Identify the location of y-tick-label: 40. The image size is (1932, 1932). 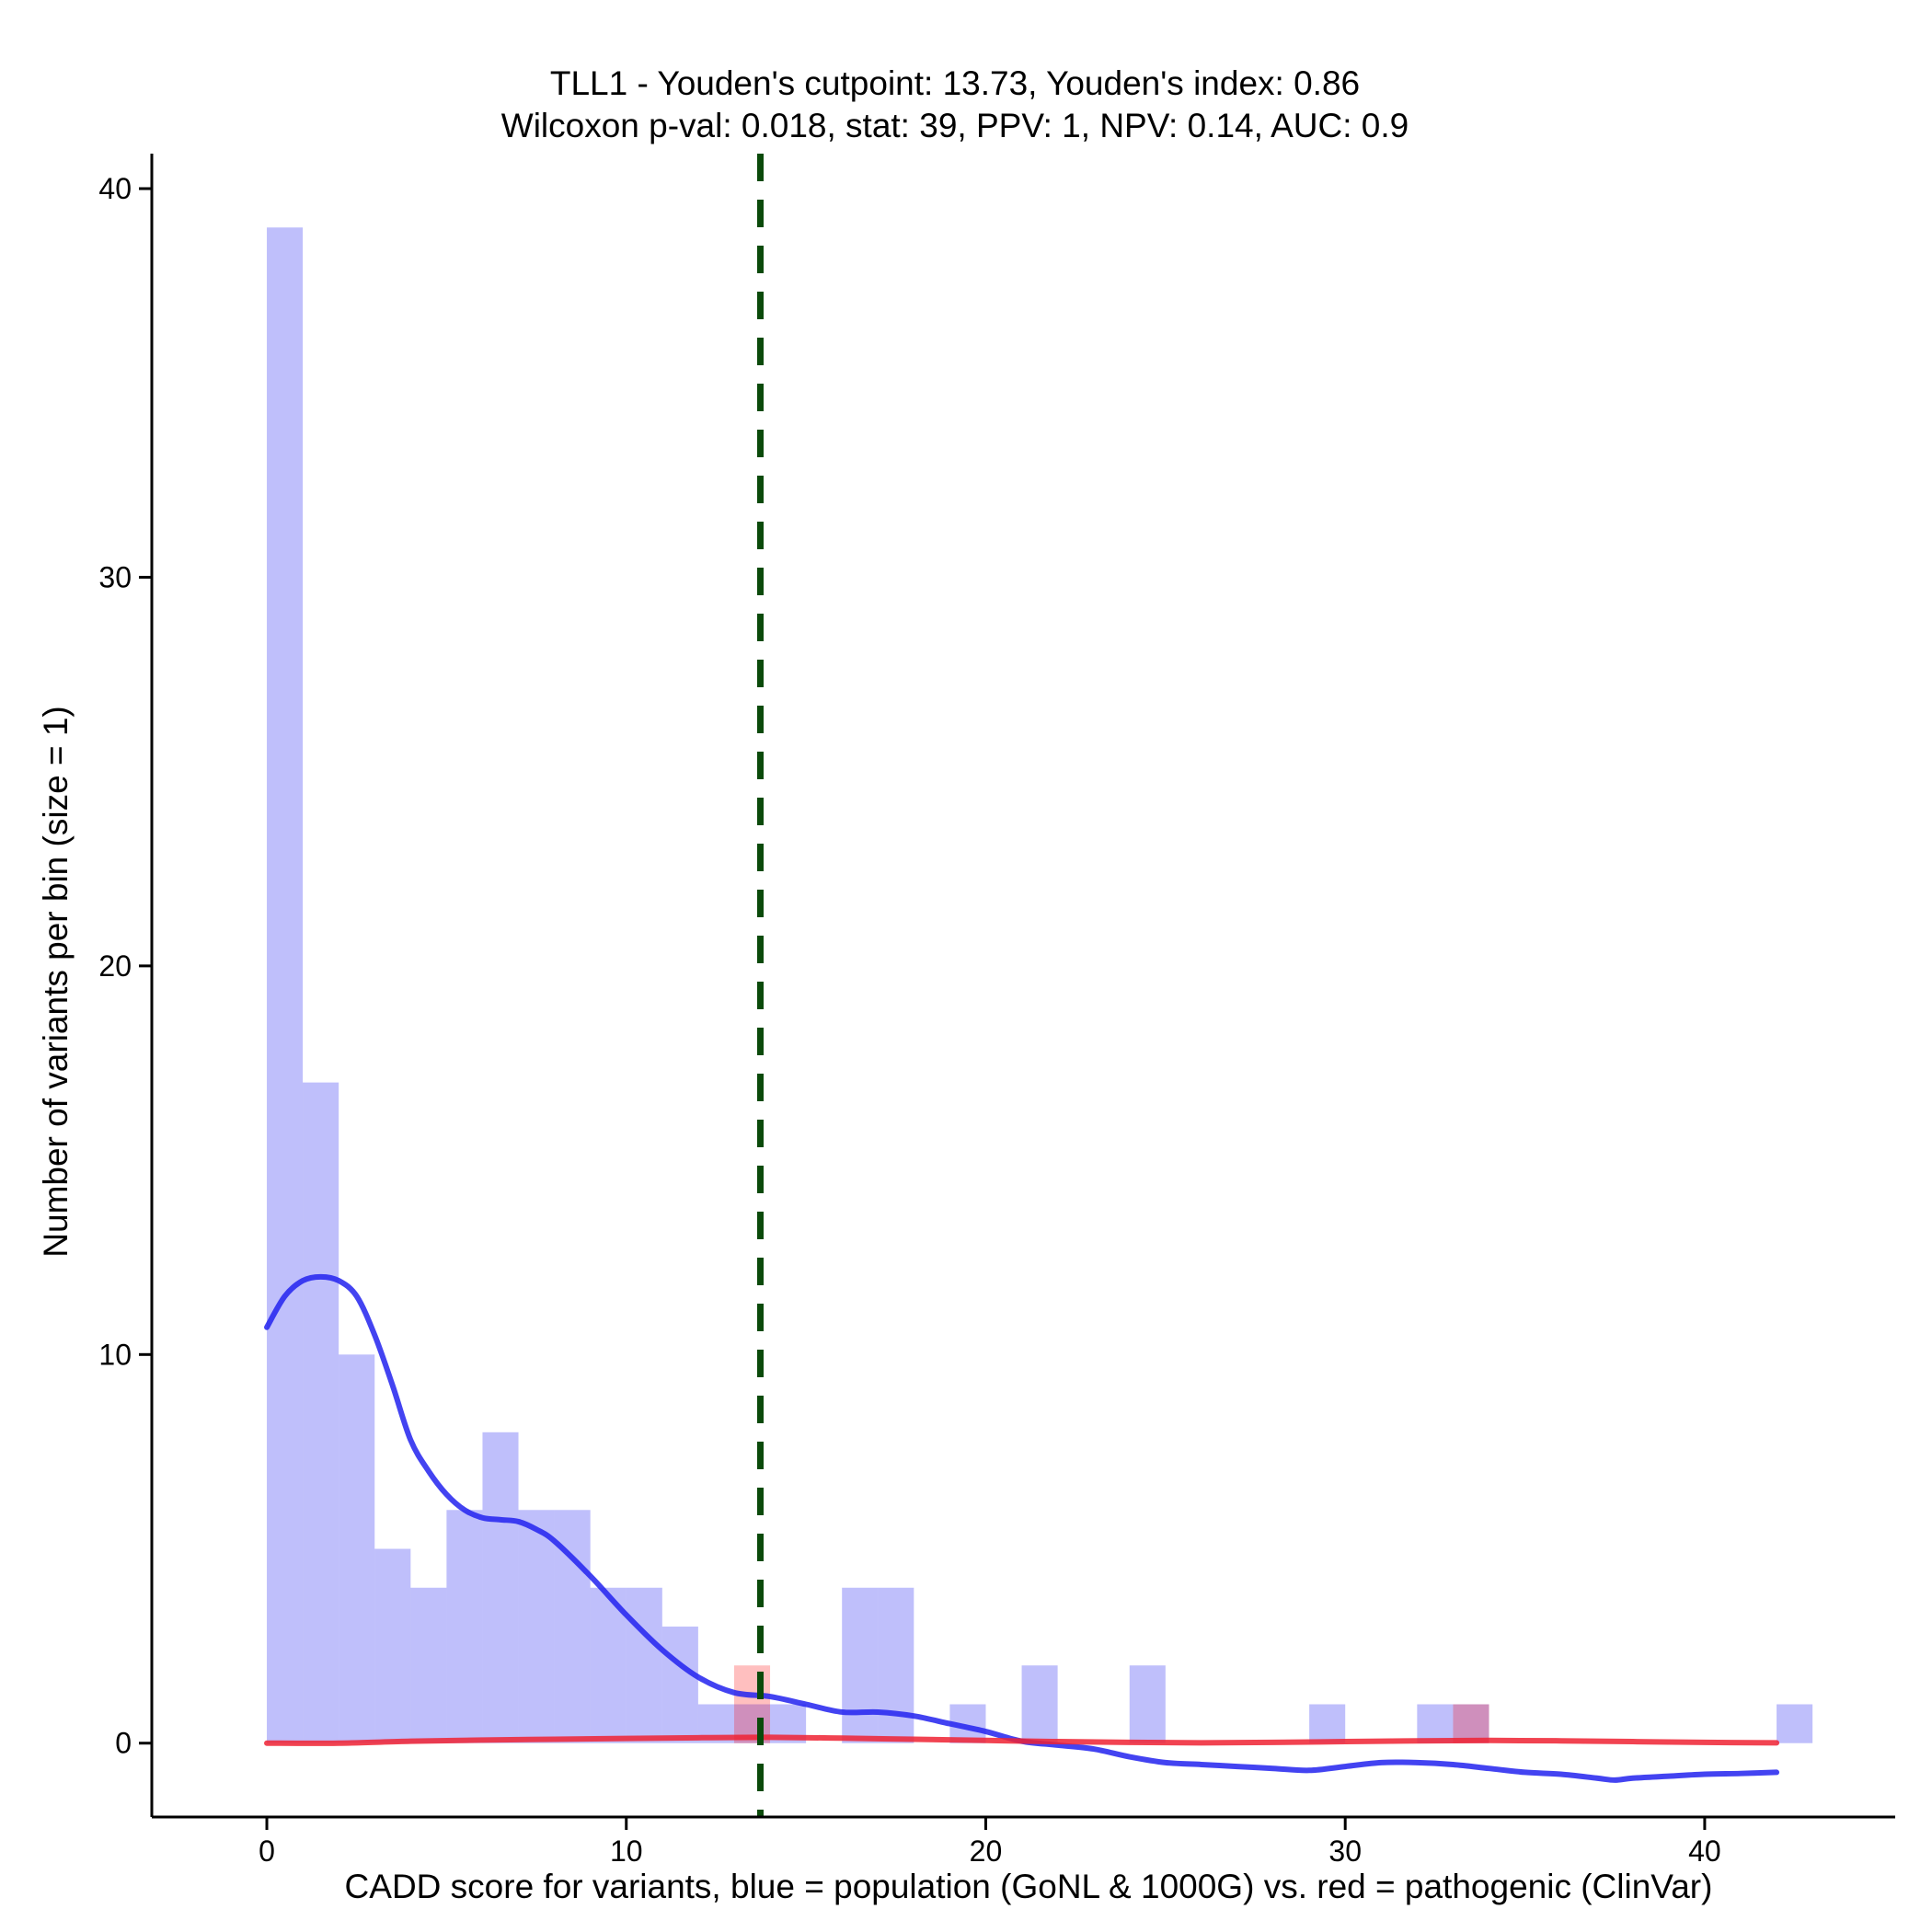
(115, 188).